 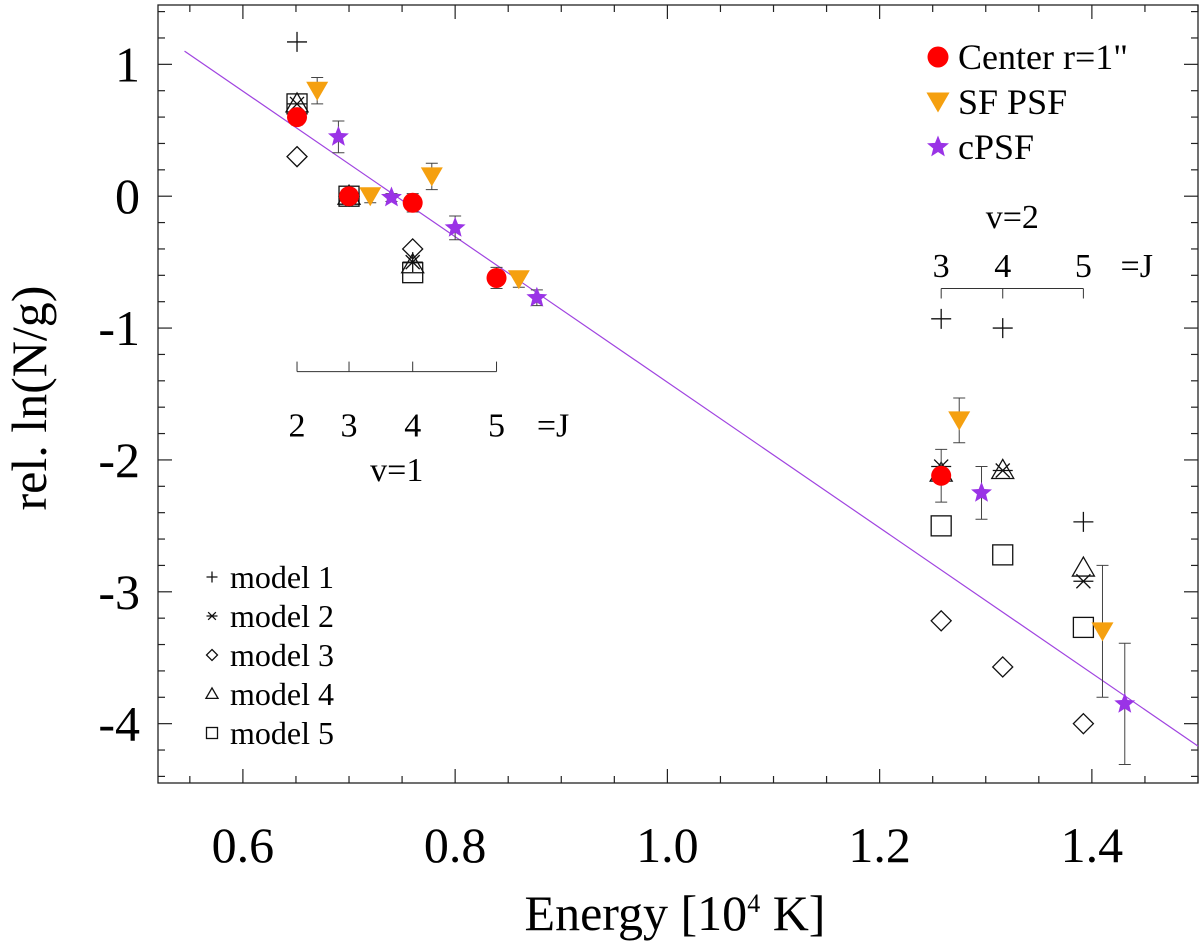 What do you see at coordinates (282, 655) in the screenshot?
I see `legend-label: model 3` at bounding box center [282, 655].